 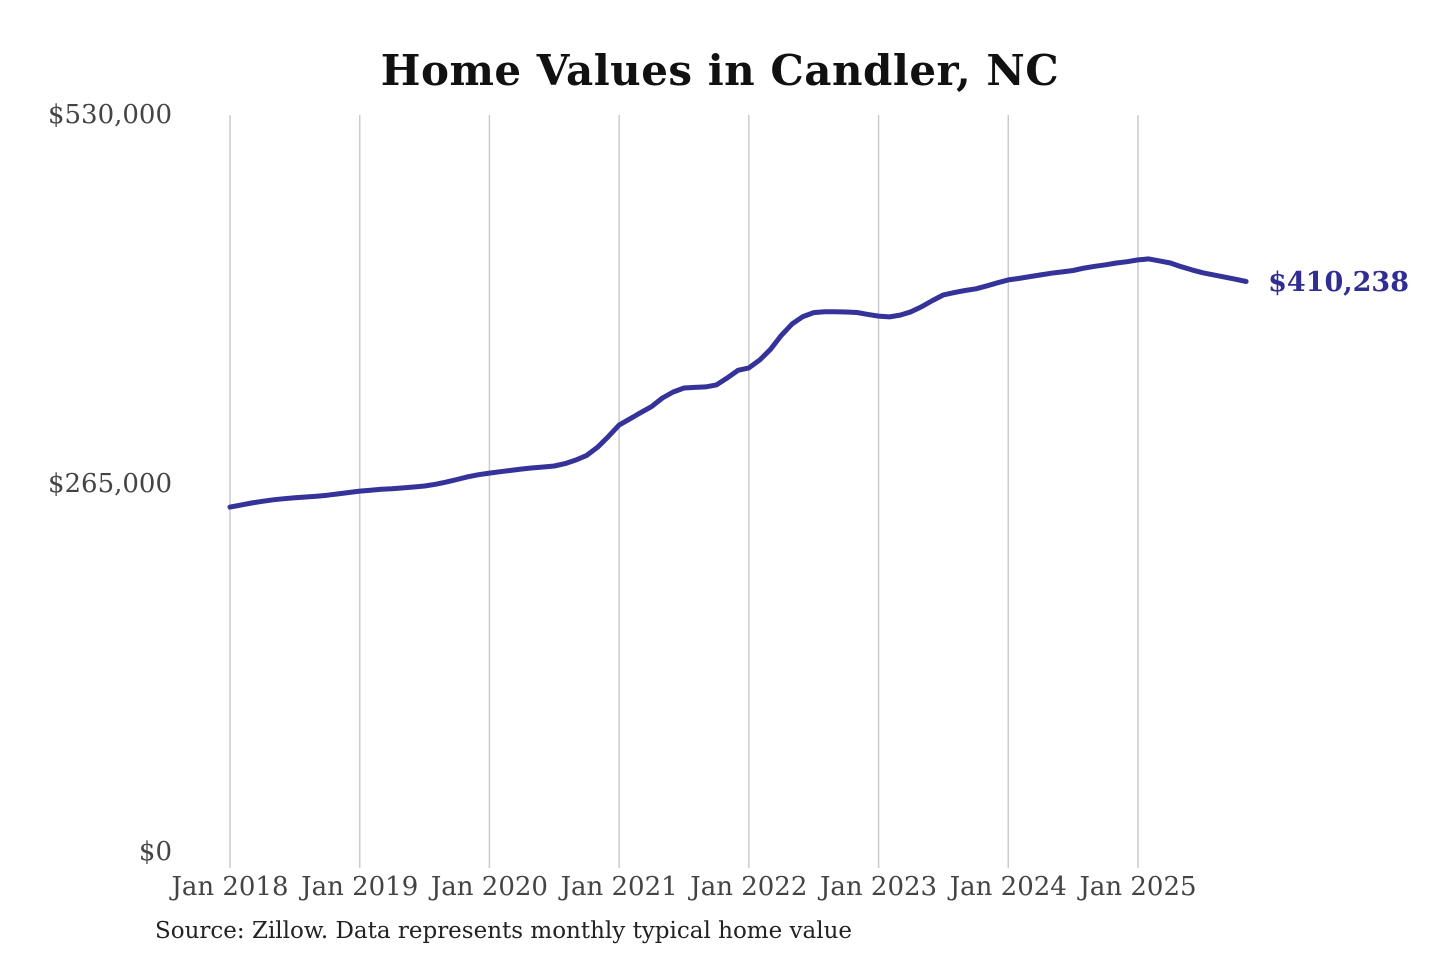 I want to click on x-axis-tick-label: Jan 2018, so click(x=230, y=887).